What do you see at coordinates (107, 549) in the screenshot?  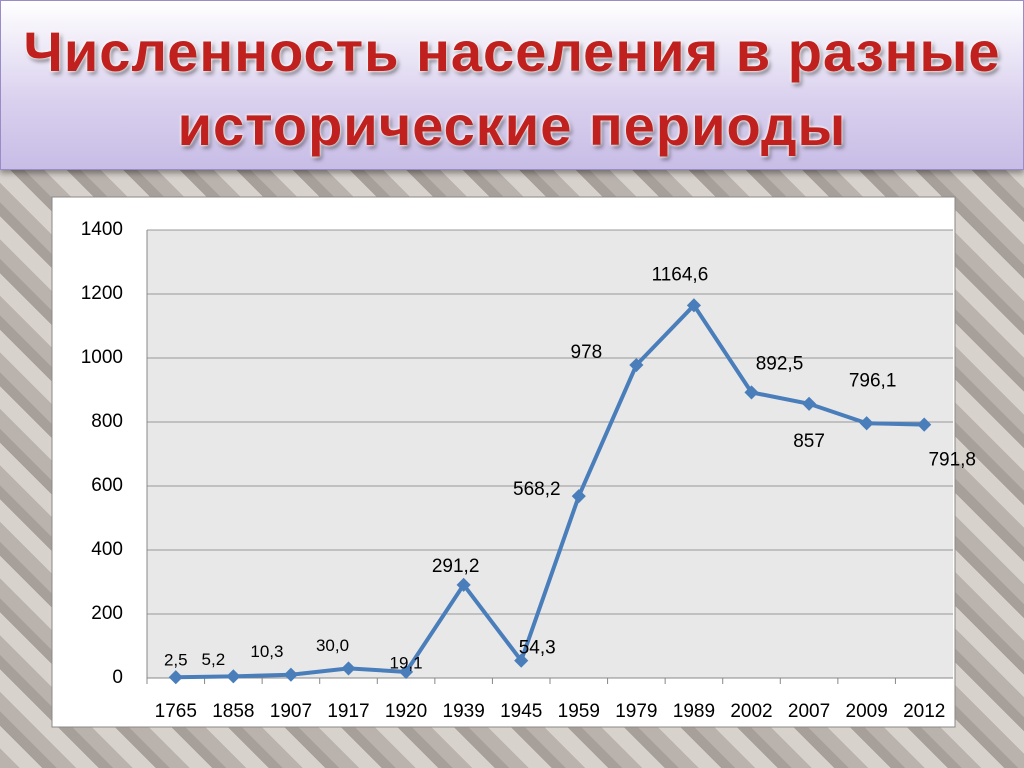 I see `y-tick-label: 400` at bounding box center [107, 549].